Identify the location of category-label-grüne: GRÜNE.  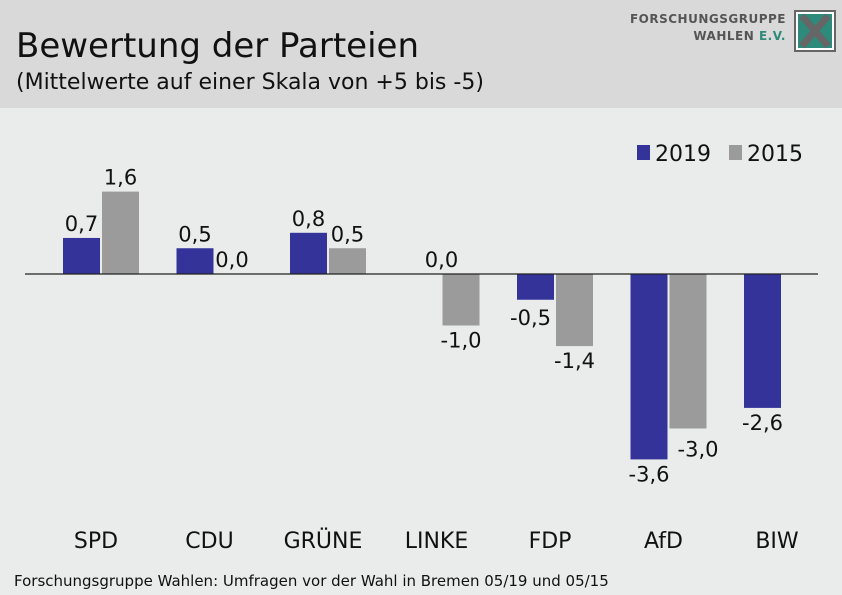
(323, 541).